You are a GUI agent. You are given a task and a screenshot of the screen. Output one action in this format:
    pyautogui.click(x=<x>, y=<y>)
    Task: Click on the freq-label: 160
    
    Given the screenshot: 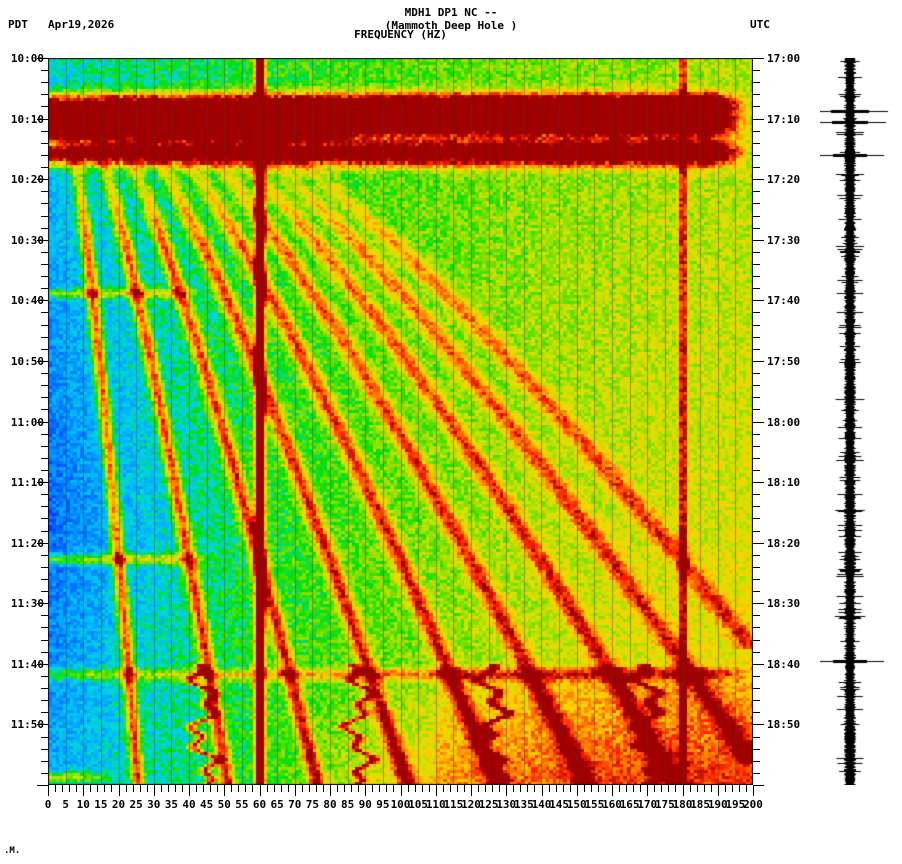 What is the action you would take?
    pyautogui.click(x=612, y=804)
    